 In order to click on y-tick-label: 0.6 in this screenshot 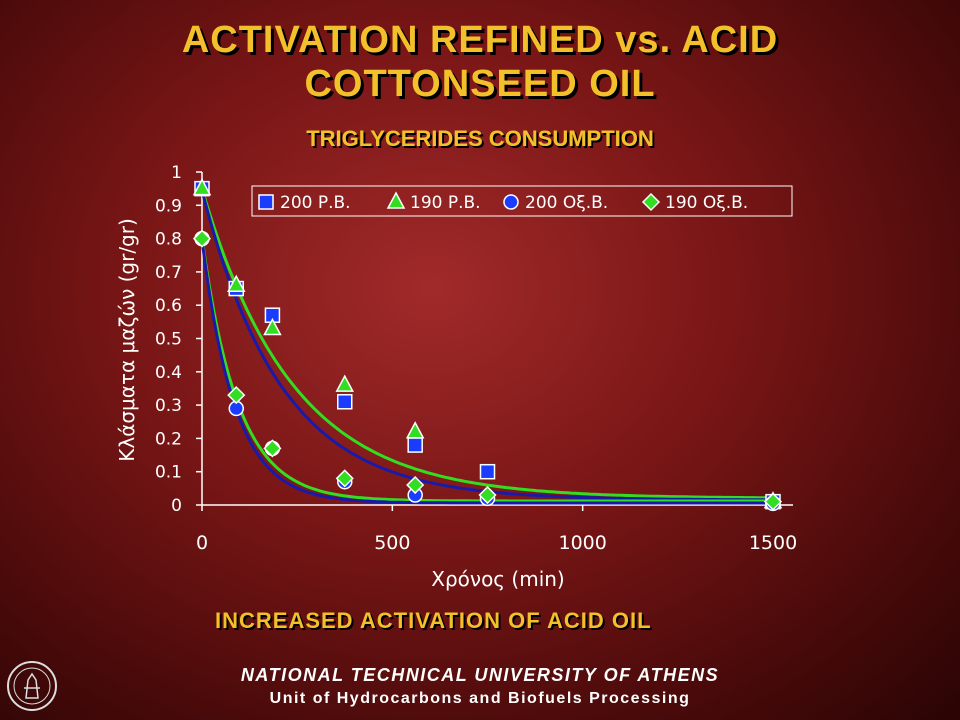, I will do `click(168, 306)`.